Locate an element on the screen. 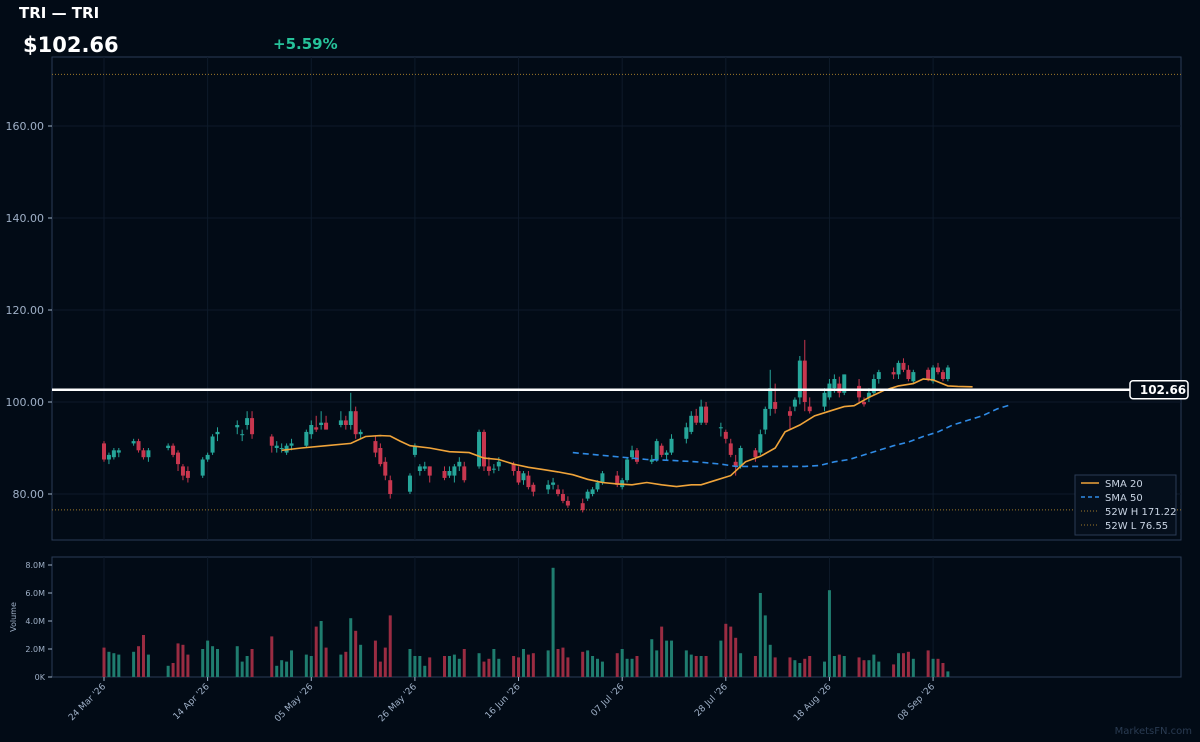 This screenshot has height=742, width=1200. x-tick-label: 08 Sep '26 is located at coordinates (916, 702).